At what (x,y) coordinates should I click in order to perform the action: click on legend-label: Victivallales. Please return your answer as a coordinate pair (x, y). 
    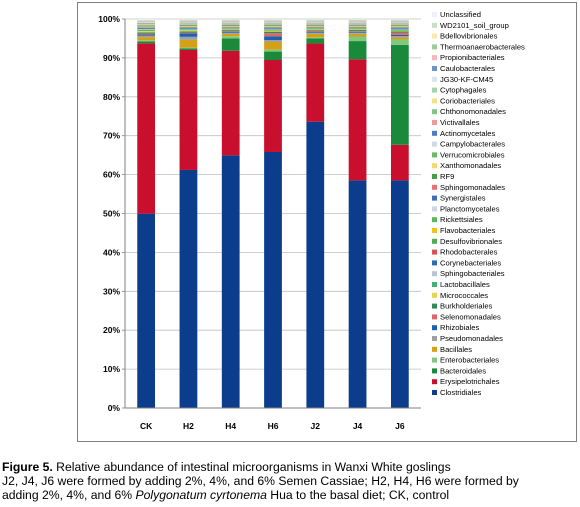
    Looking at the image, I should click on (460, 122).